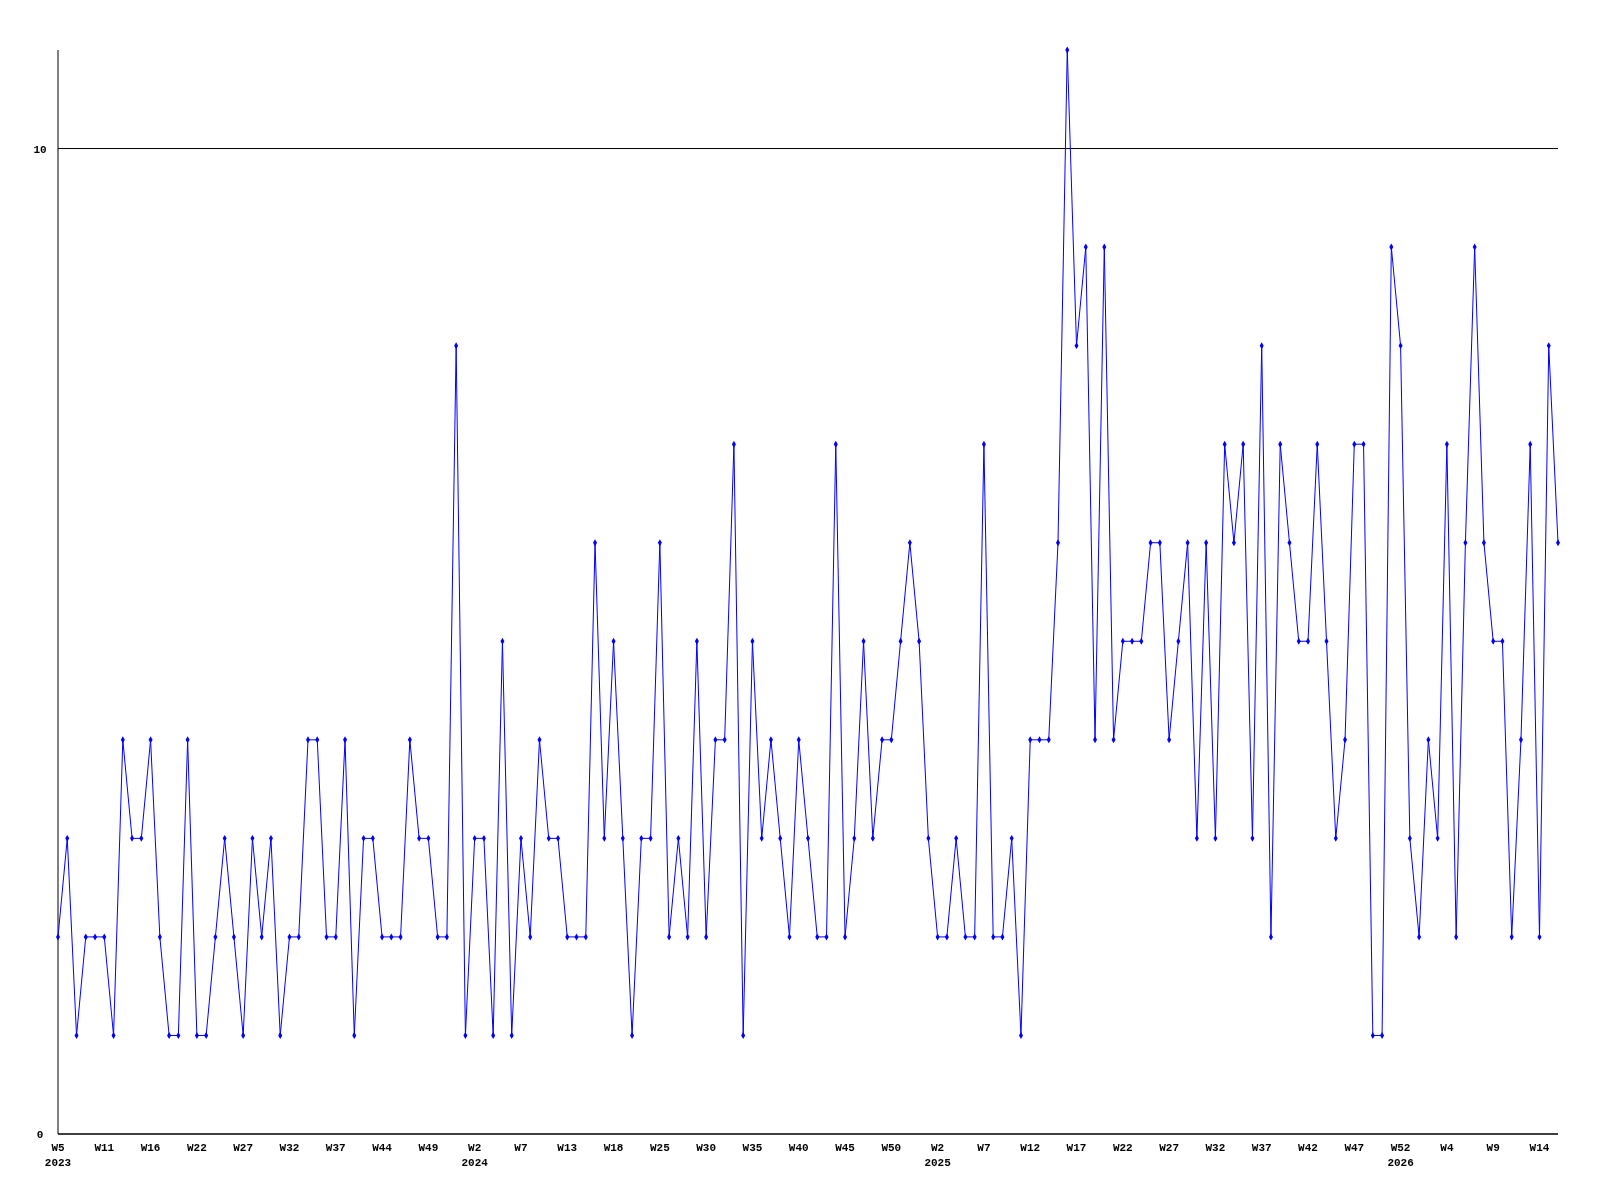  Describe the element at coordinates (1493, 1148) in the screenshot. I see `x-tick-label: W9` at that location.